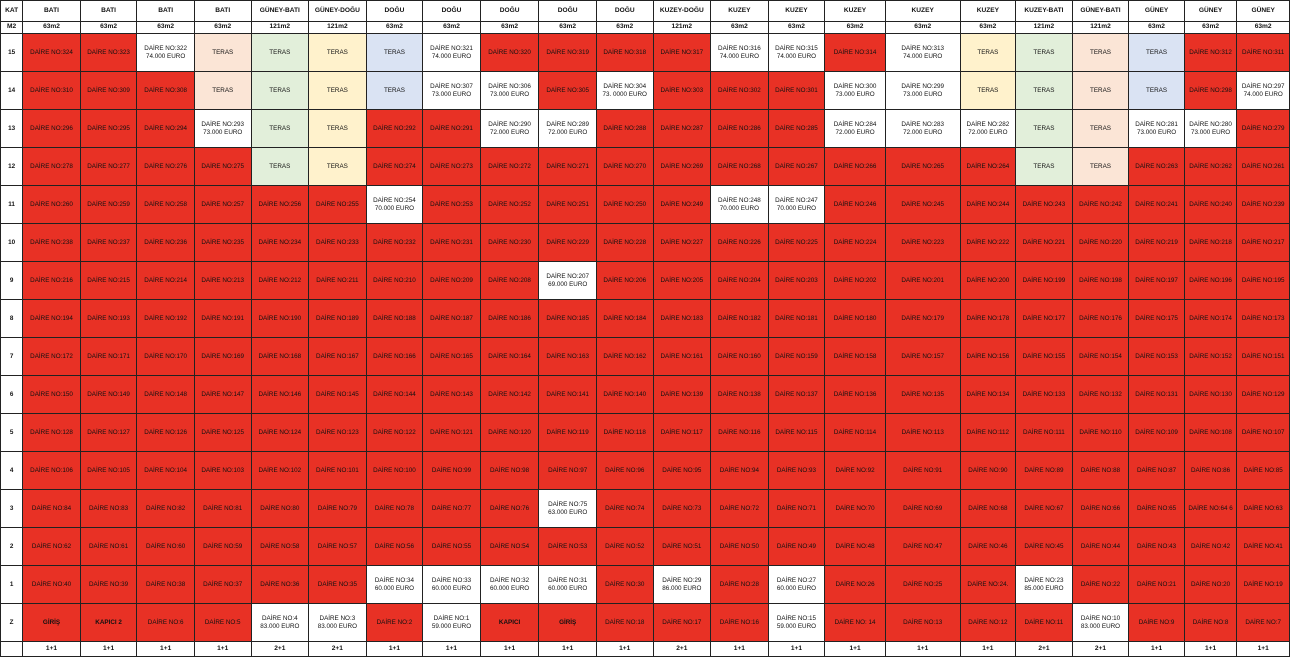  I want to click on unit-cell: DAİRE NO:6, so click(165, 622).